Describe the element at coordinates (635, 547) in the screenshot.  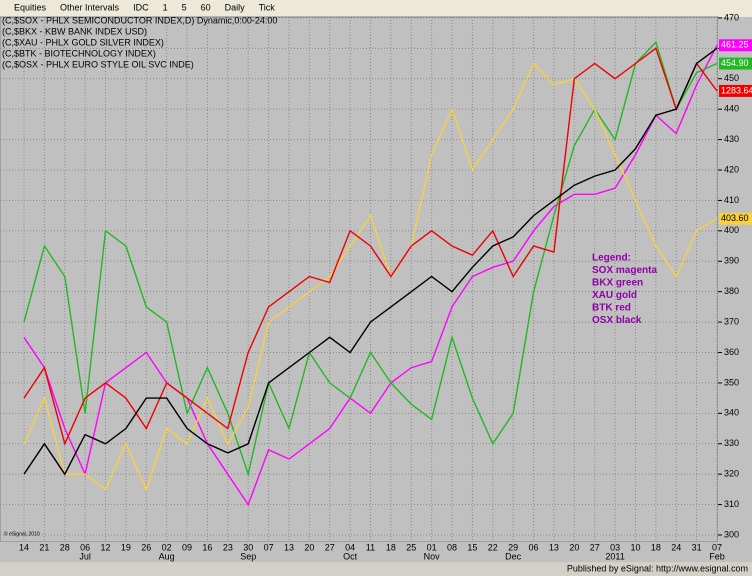
I see `x-tick-label: 10` at that location.